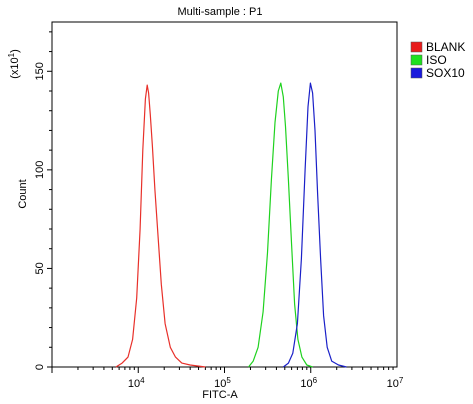  Describe the element at coordinates (280, 225) in the screenshot. I see `series-line-iso` at that location.